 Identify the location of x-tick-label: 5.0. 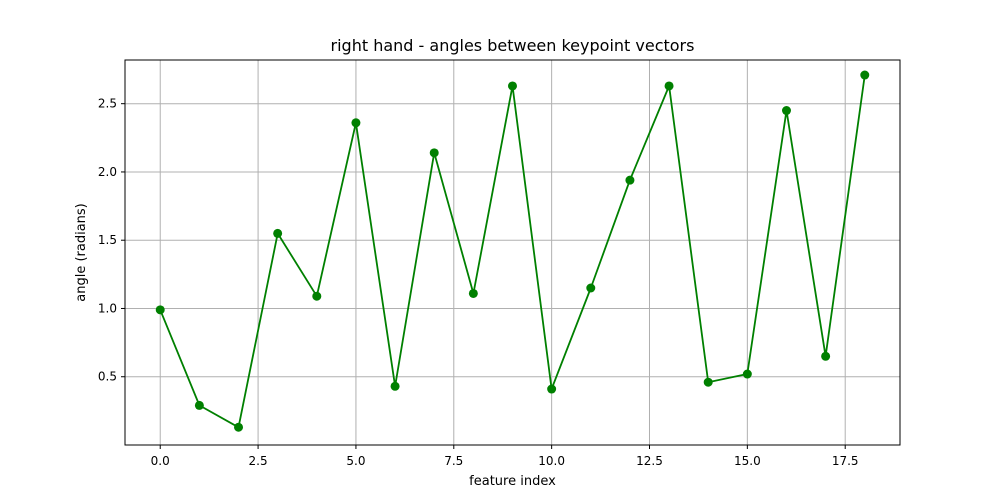
(355, 461).